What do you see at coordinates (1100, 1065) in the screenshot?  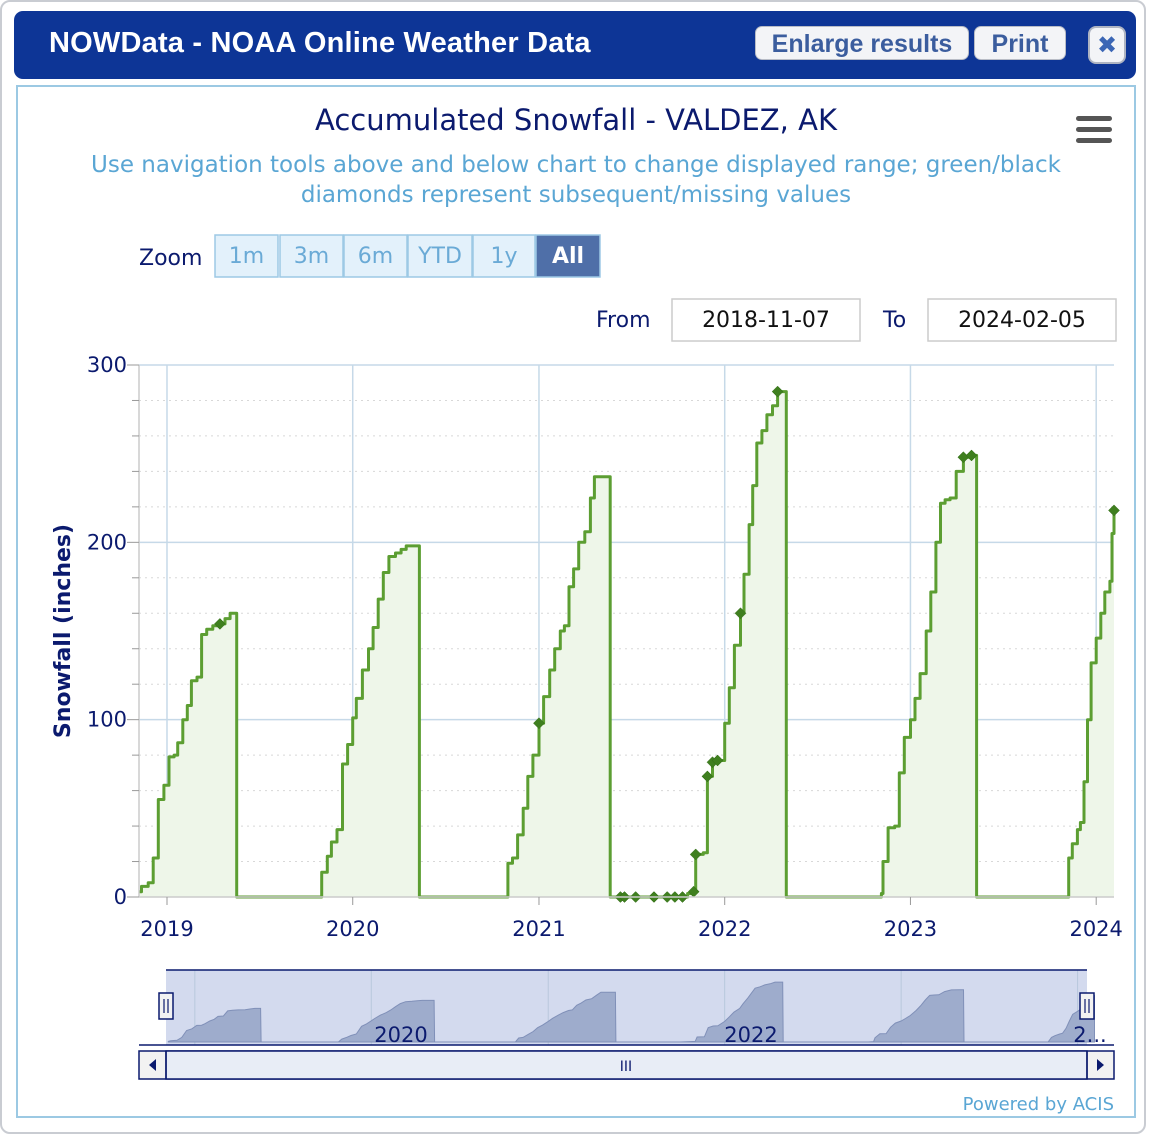 I see `scroll-right-arrow-icon` at bounding box center [1100, 1065].